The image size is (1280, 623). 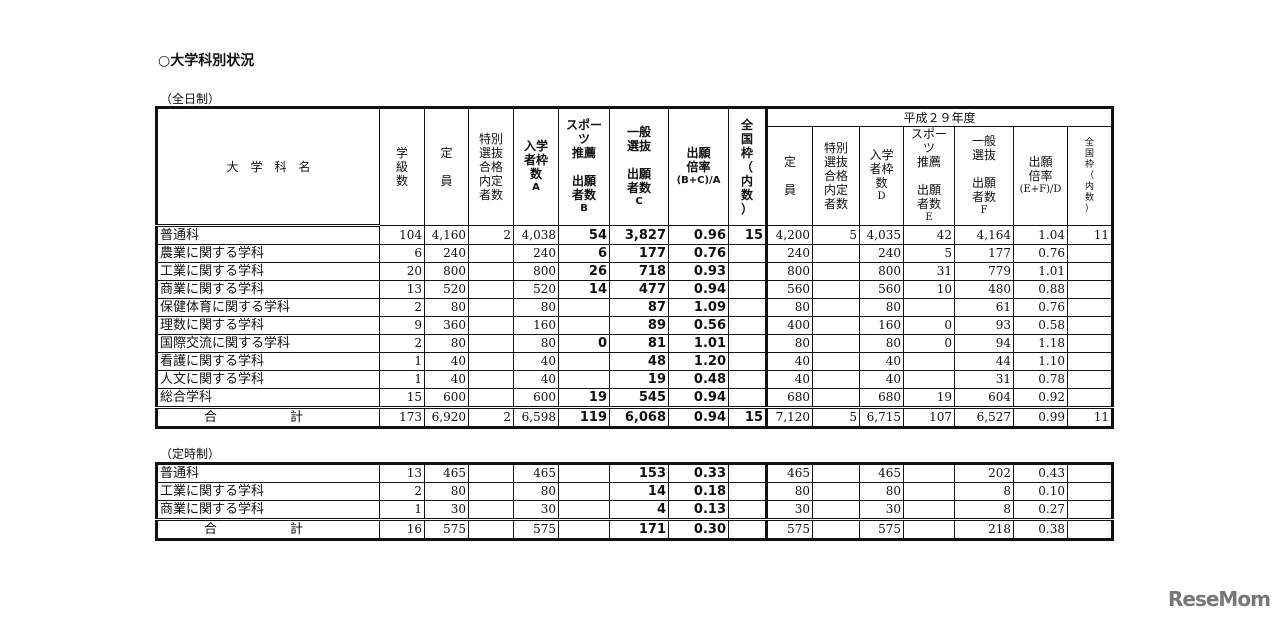 I want to click on cell: 4, so click(x=639, y=510).